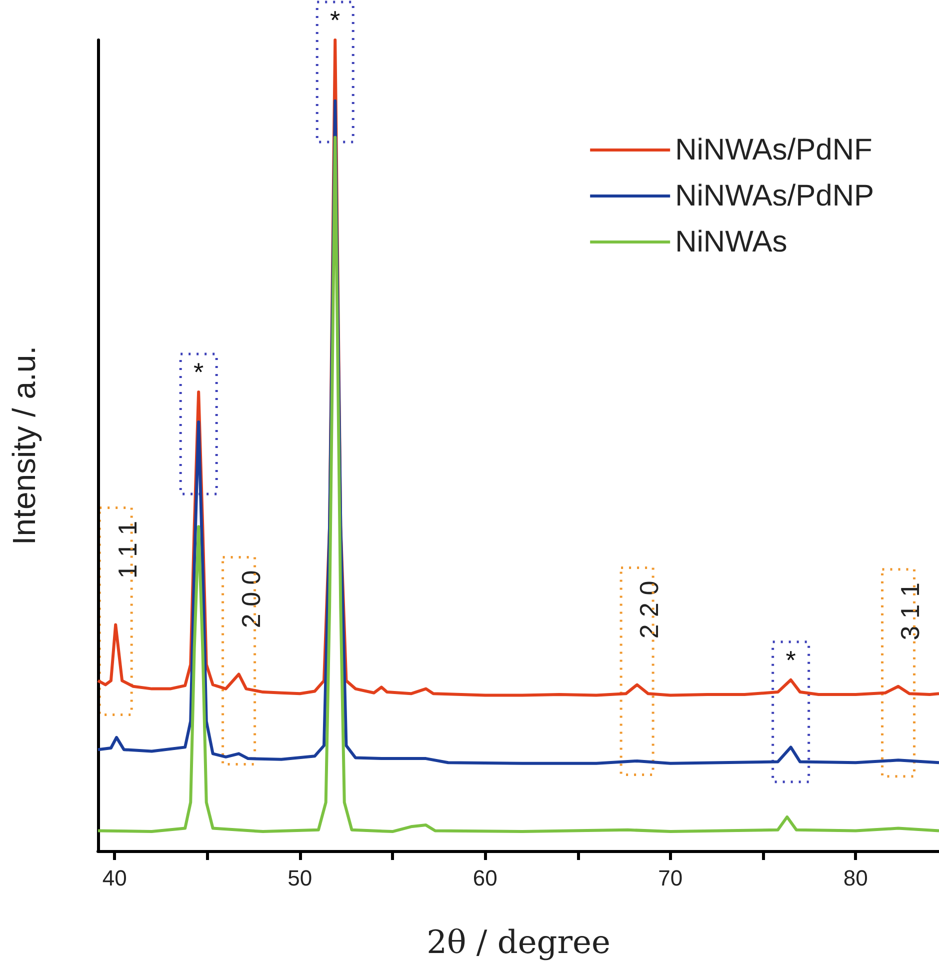  What do you see at coordinates (649, 609) in the screenshot?
I see `annotation: 2 2 0` at bounding box center [649, 609].